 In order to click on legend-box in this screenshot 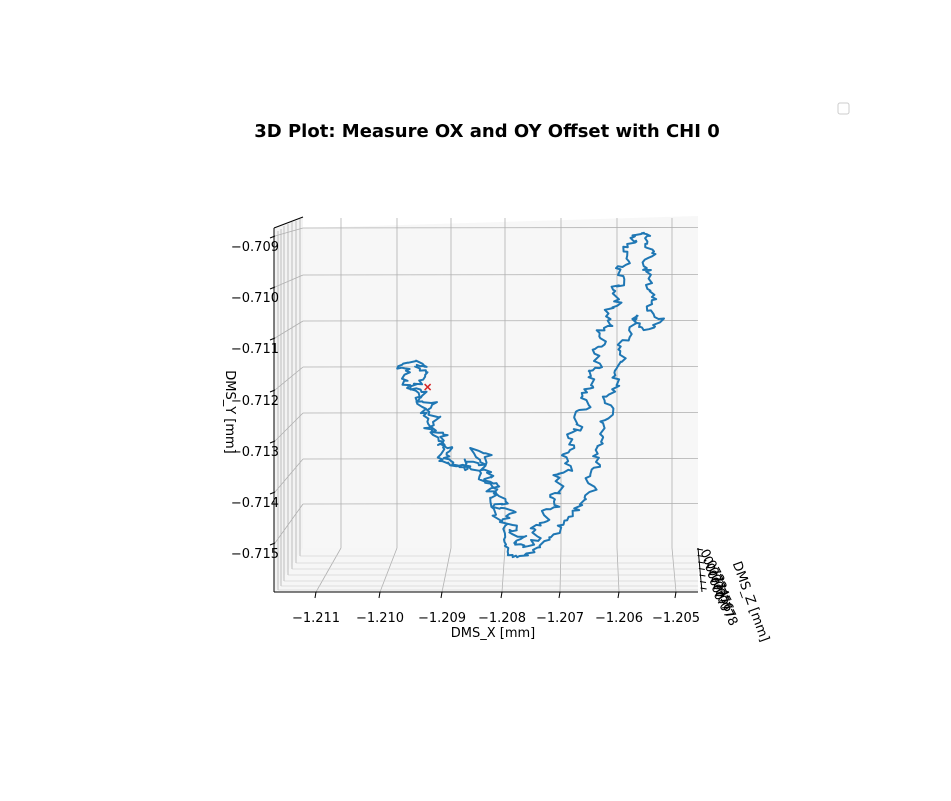, I will do `click(843, 108)`.